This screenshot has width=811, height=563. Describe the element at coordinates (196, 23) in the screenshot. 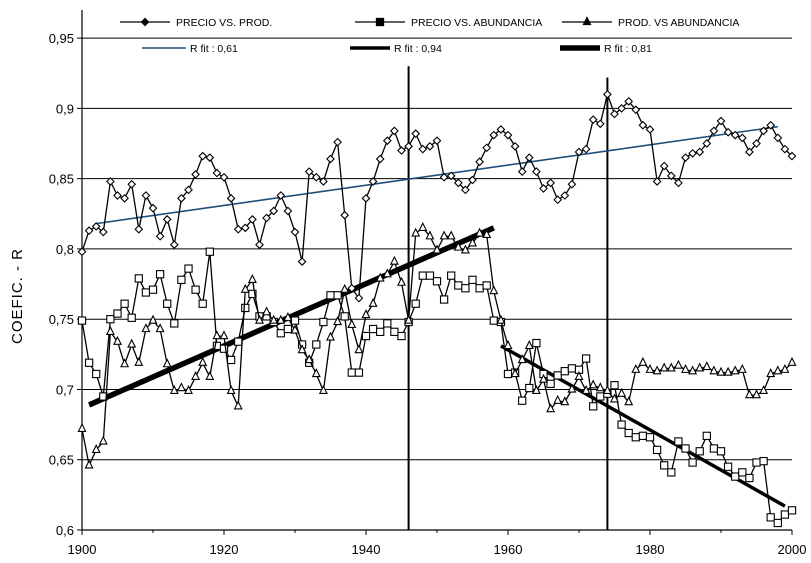

I see `legend-item: PRECIO VS. PROD.` at that location.